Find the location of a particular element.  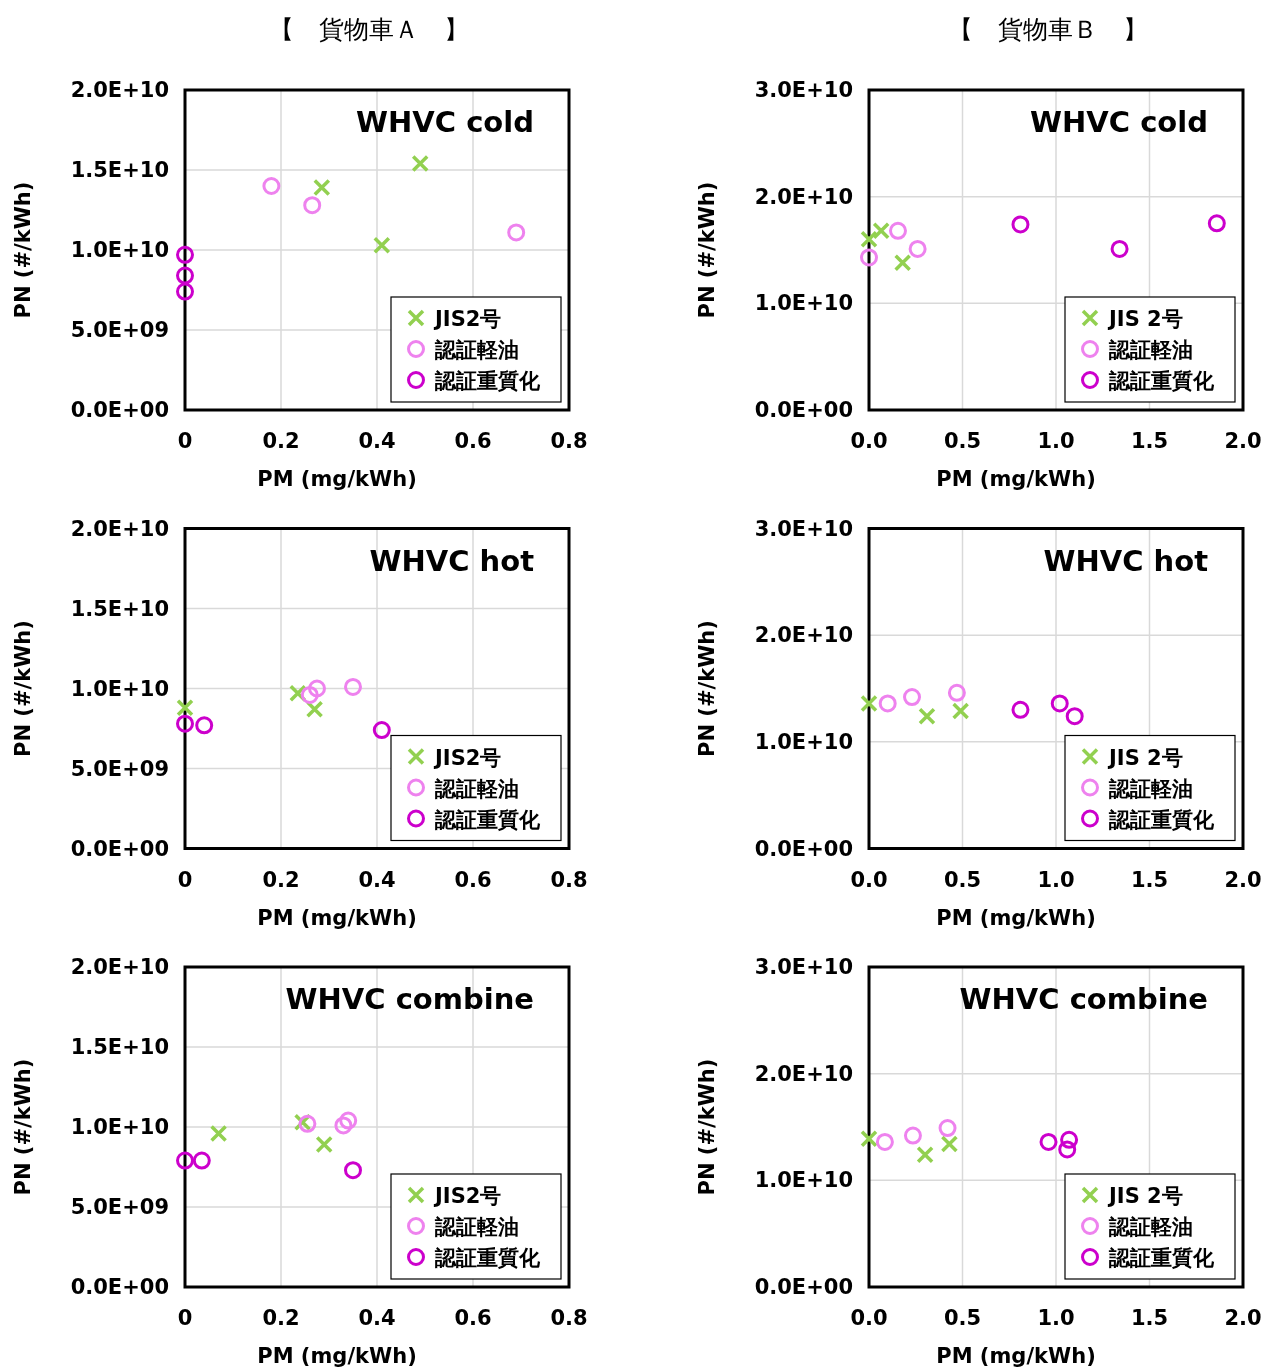

x-tick-label: 0.2 is located at coordinates (281, 879).